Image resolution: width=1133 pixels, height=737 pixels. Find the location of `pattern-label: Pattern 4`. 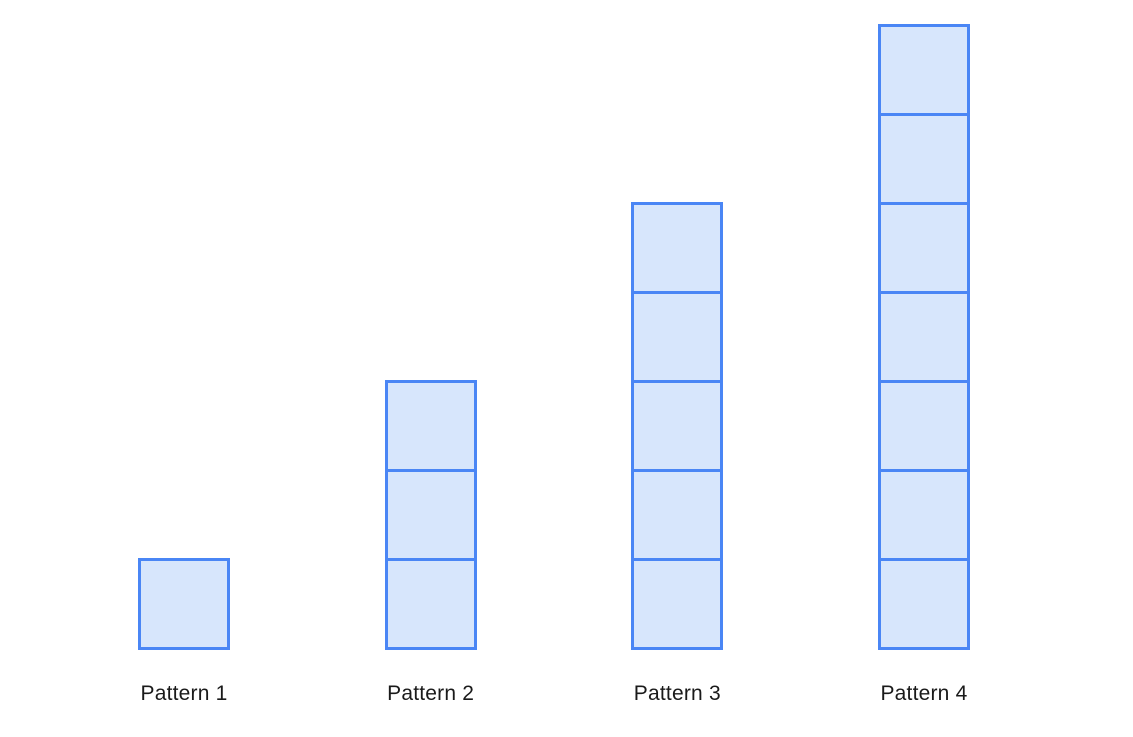

pattern-label: Pattern 4 is located at coordinates (924, 693).